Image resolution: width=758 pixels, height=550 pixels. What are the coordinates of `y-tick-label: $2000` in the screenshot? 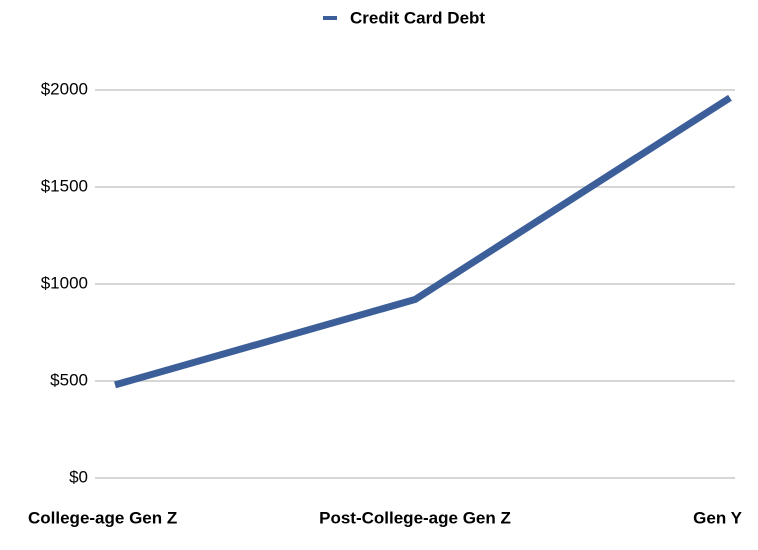 It's located at (64, 88).